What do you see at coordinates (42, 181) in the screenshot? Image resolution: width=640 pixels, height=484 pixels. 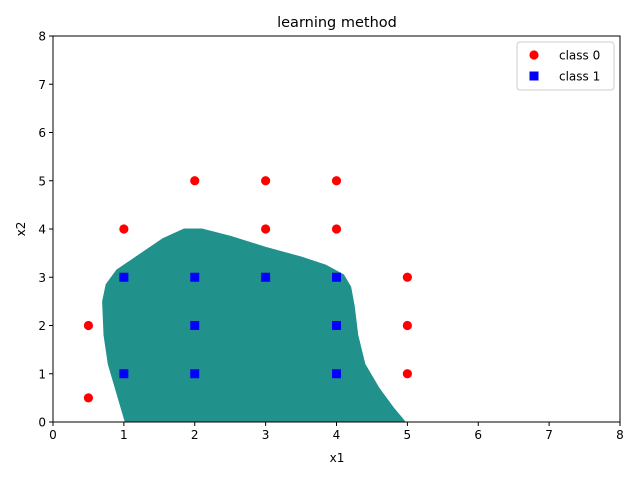 I see `y-tick-label: 5` at bounding box center [42, 181].